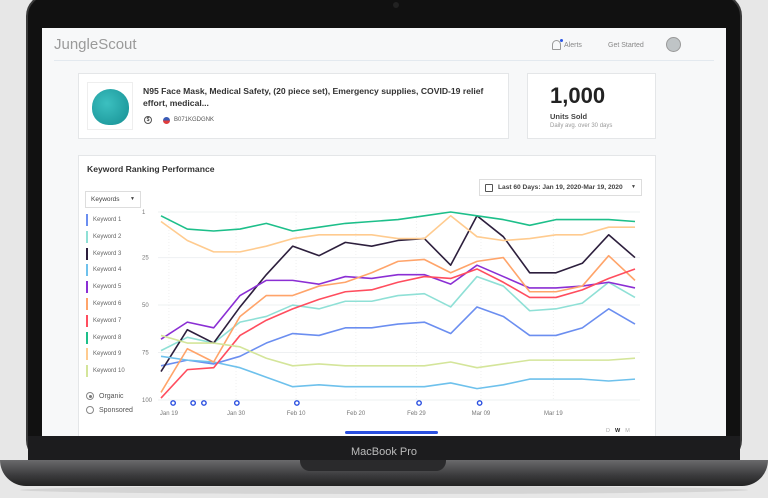 This screenshot has height=498, width=768. I want to click on seller-icon: $, so click(148, 120).